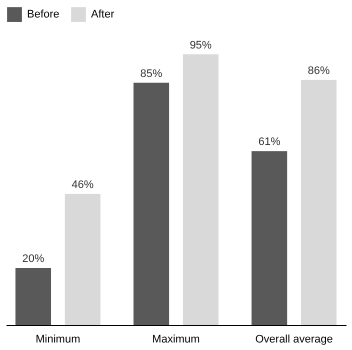  I want to click on data-label: 46%, so click(83, 184).